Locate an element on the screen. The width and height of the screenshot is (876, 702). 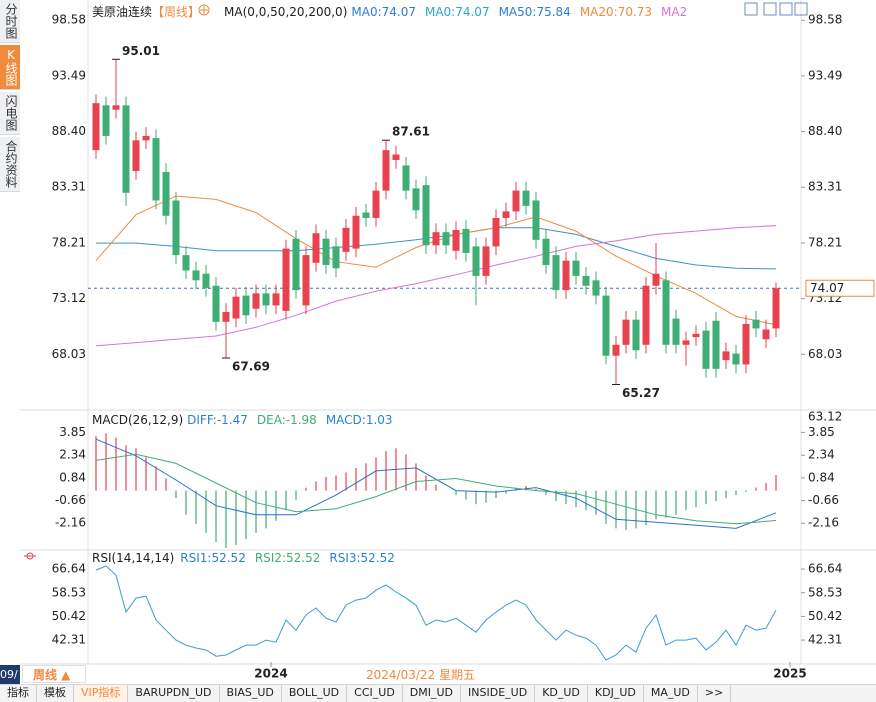
indicator-tab: DMI_UD is located at coordinates (432, 693).